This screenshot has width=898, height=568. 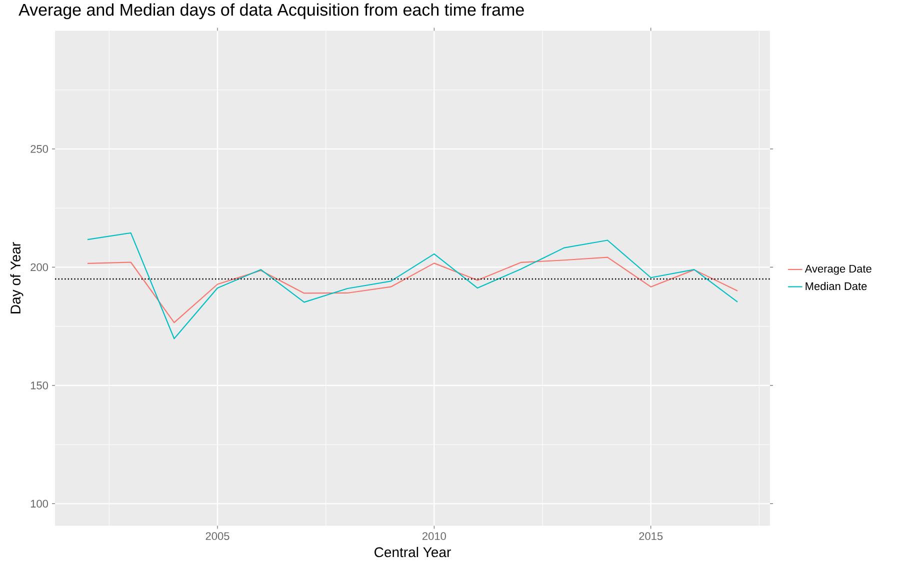 What do you see at coordinates (39, 504) in the screenshot?
I see `y-tick-label: 100` at bounding box center [39, 504].